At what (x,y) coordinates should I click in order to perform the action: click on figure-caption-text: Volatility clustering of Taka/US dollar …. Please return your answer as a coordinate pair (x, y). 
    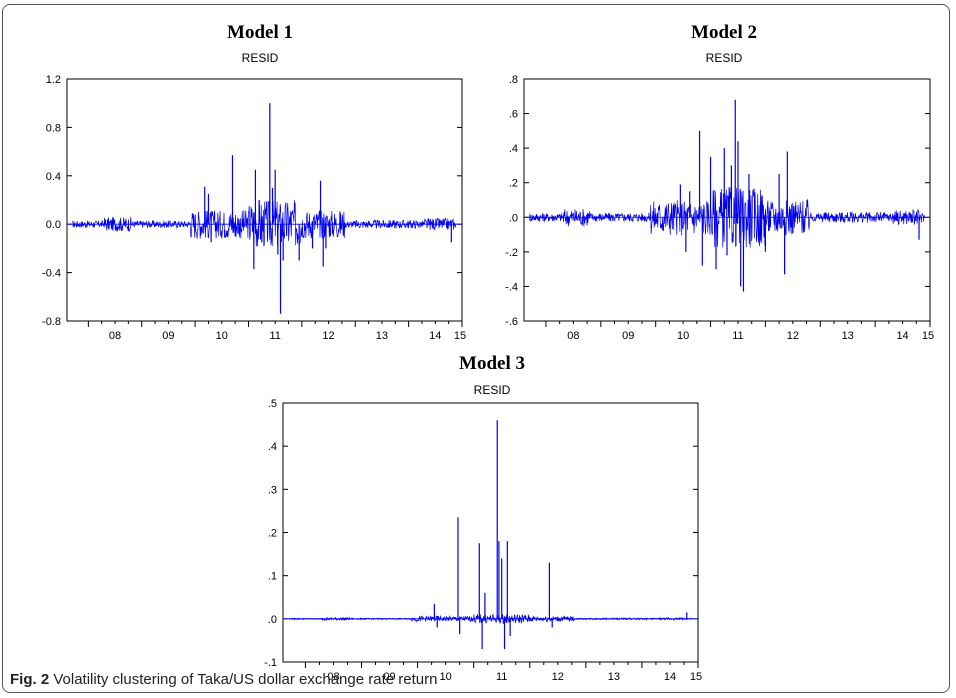
    Looking at the image, I should click on (245, 679).